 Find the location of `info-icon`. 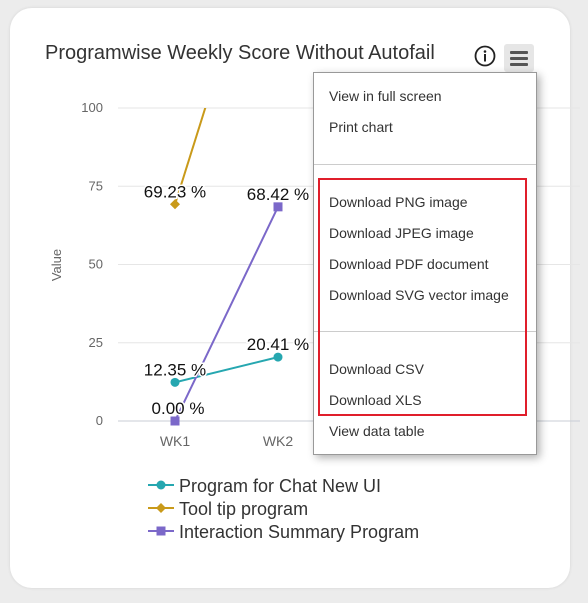

info-icon is located at coordinates (485, 56).